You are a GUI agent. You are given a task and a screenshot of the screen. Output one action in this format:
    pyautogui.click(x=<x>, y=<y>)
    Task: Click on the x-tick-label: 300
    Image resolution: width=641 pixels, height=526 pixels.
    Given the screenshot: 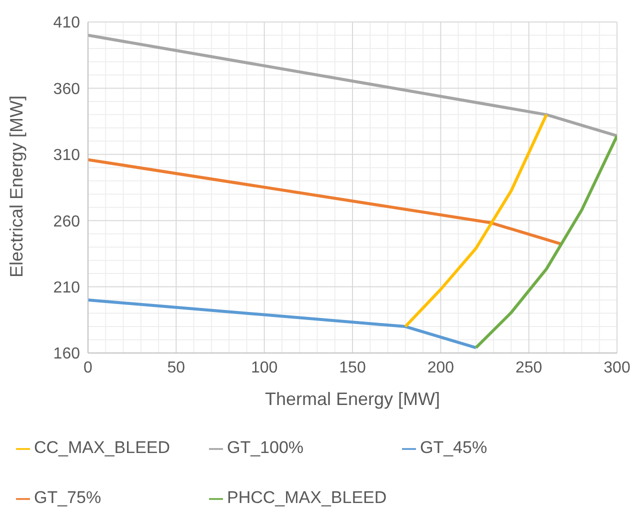 What is the action you would take?
    pyautogui.click(x=617, y=367)
    